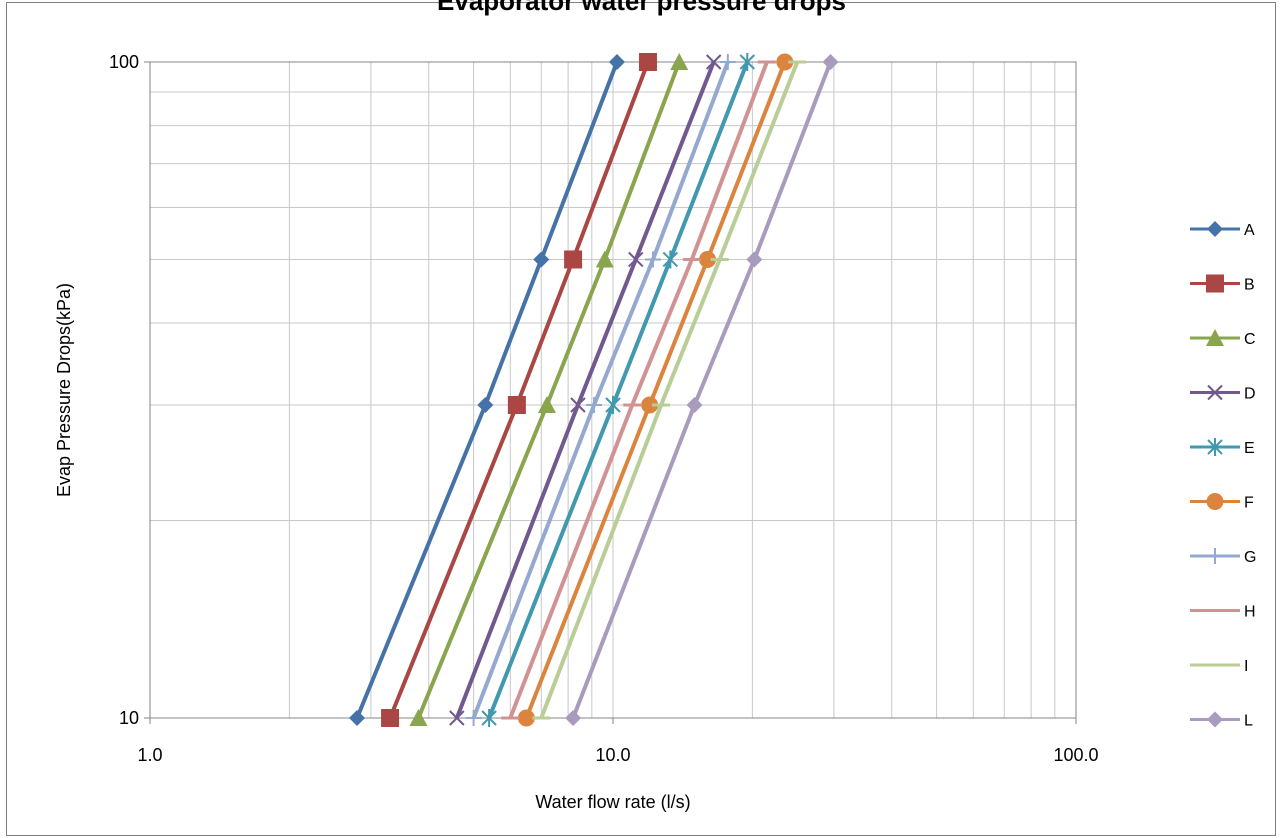 This screenshot has height=838, width=1283. I want to click on legend-label: A, so click(1249, 230).